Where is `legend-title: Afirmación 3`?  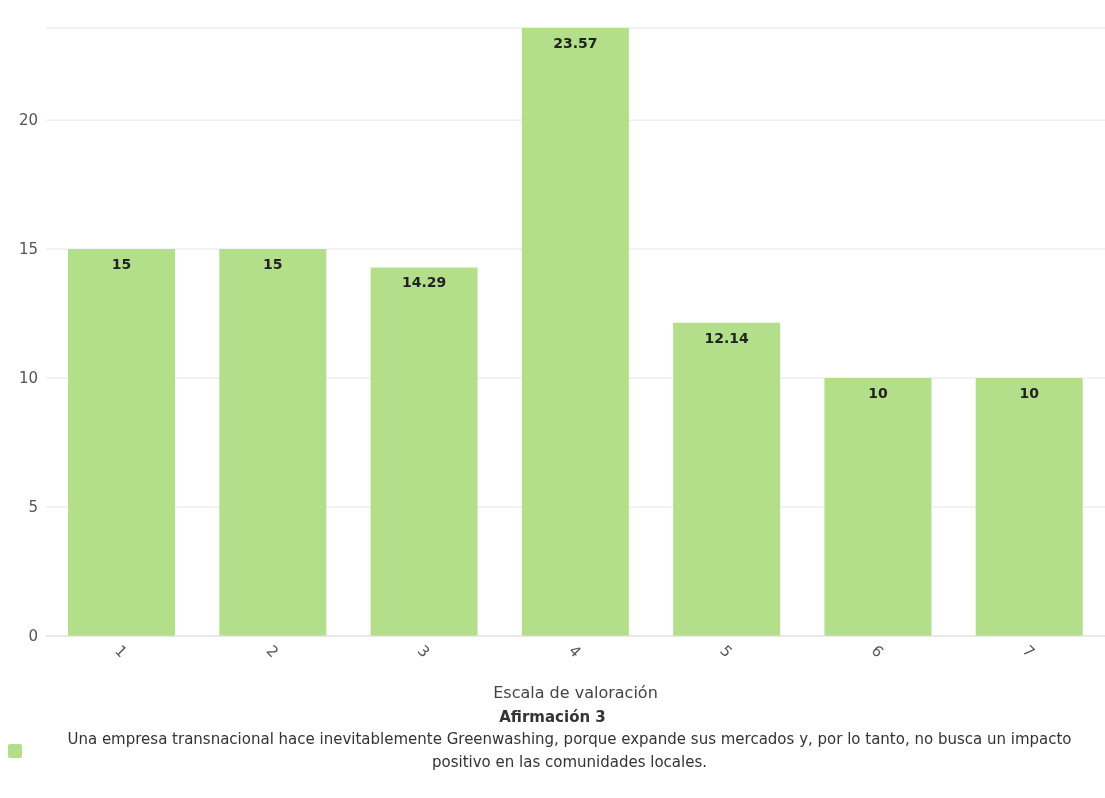
legend-title: Afirmación 3 is located at coordinates (552, 717).